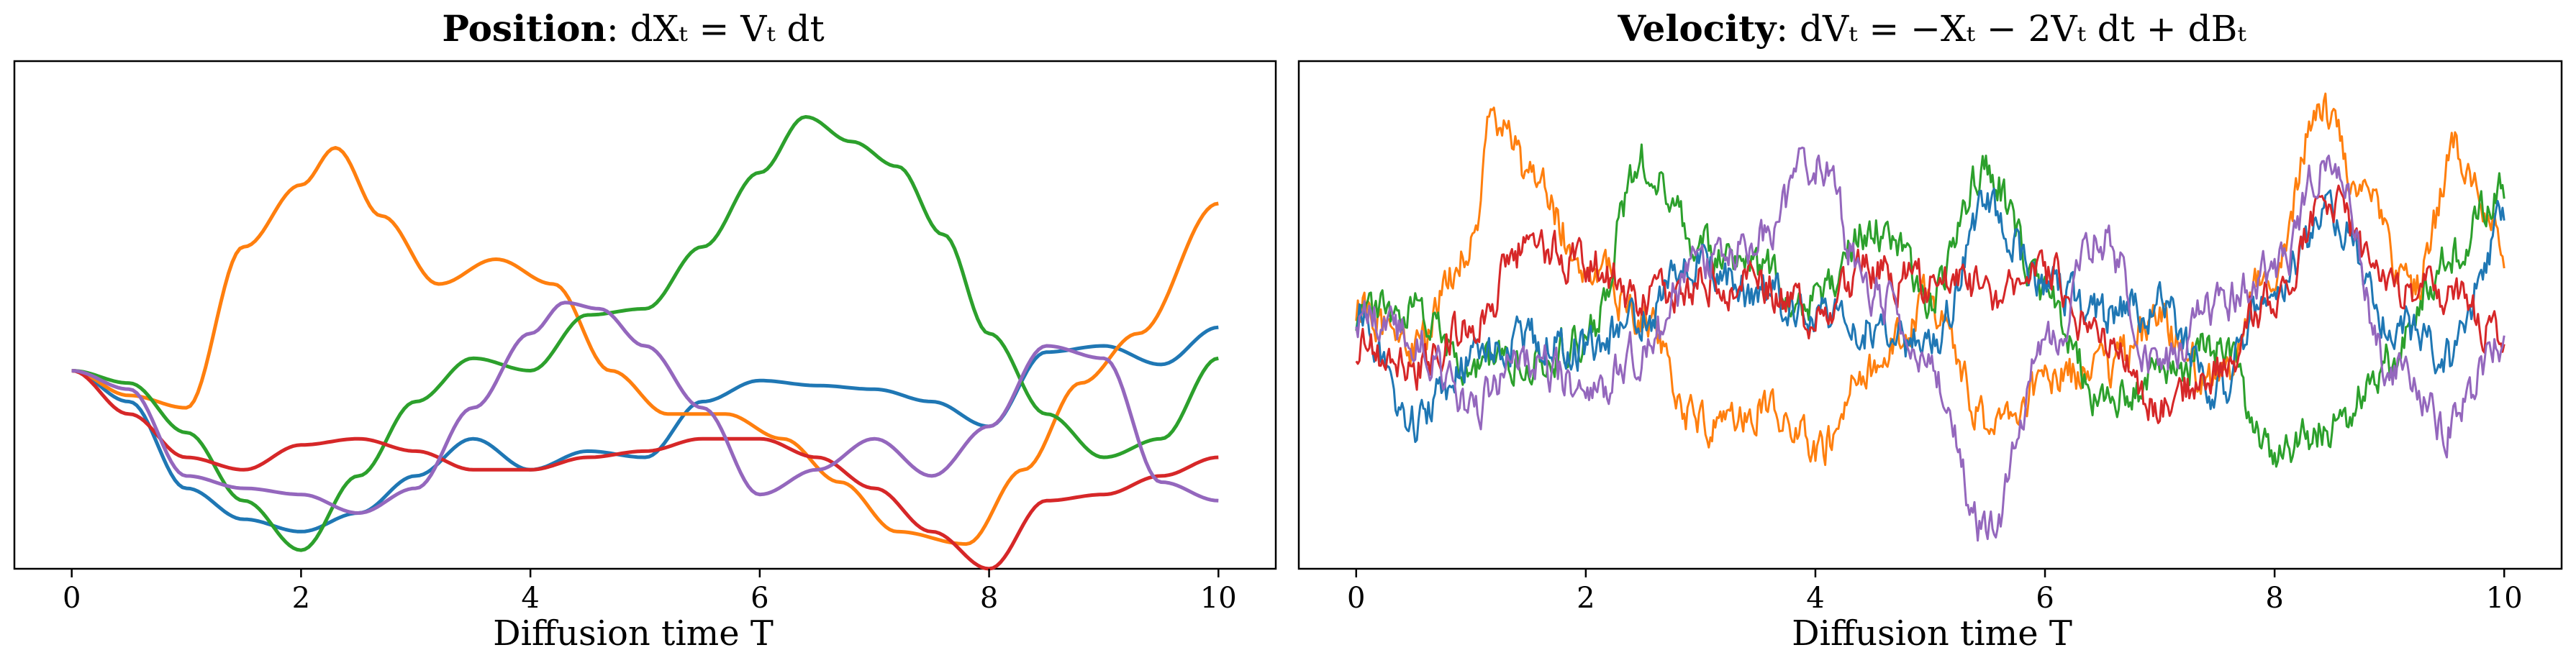  Describe the element at coordinates (645, 470) in the screenshot. I see `series-line-red` at that location.